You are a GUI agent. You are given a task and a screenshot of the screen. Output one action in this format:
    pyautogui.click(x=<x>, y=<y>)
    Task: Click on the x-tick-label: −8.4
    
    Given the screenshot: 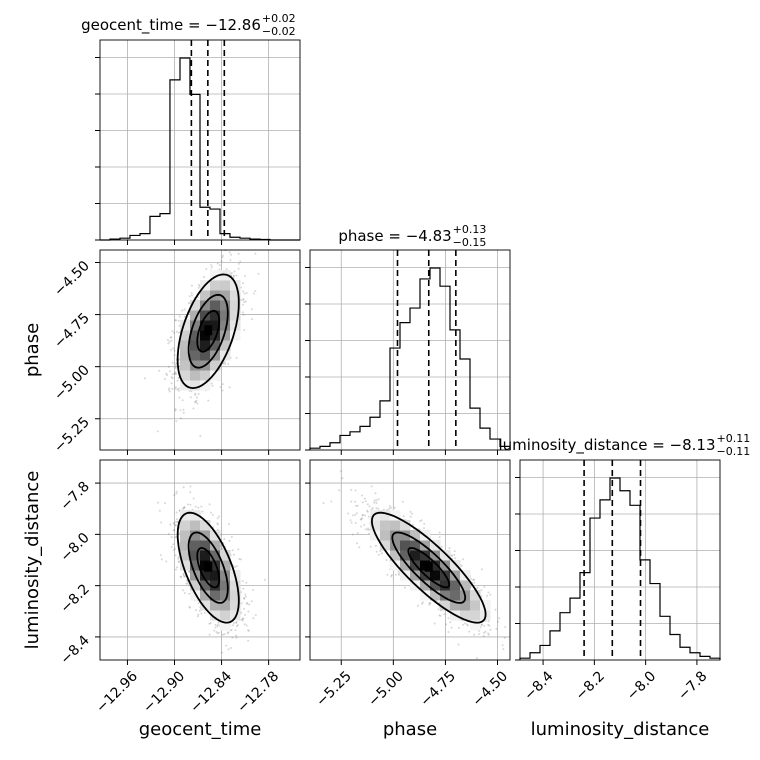 What is the action you would take?
    pyautogui.click(x=538, y=685)
    